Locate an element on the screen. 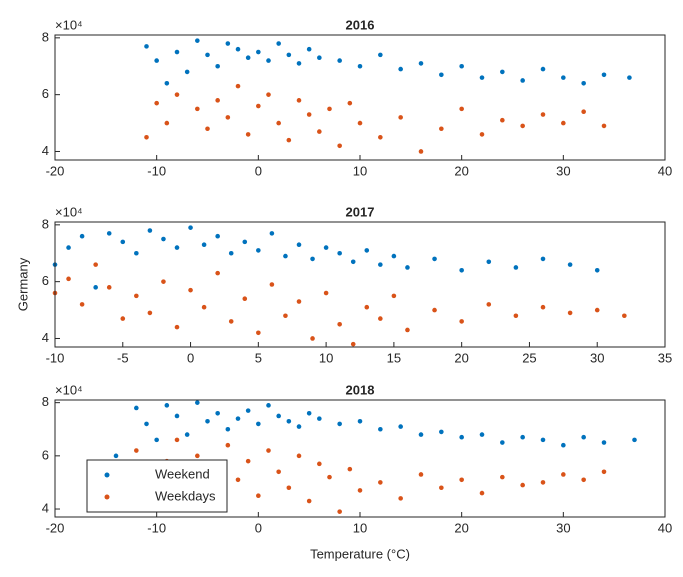 The height and width of the screenshot is (577, 683). y-scale-label: ×10⁴ is located at coordinates (69, 389).